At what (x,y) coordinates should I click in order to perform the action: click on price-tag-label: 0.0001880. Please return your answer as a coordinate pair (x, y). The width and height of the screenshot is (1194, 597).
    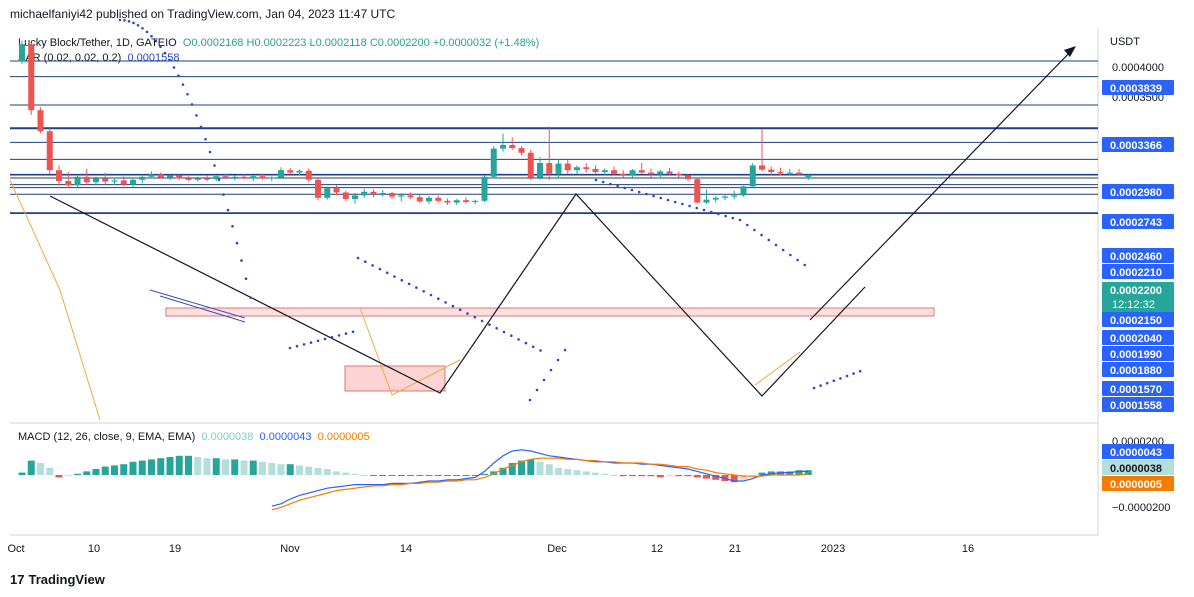
    Looking at the image, I should click on (1136, 371).